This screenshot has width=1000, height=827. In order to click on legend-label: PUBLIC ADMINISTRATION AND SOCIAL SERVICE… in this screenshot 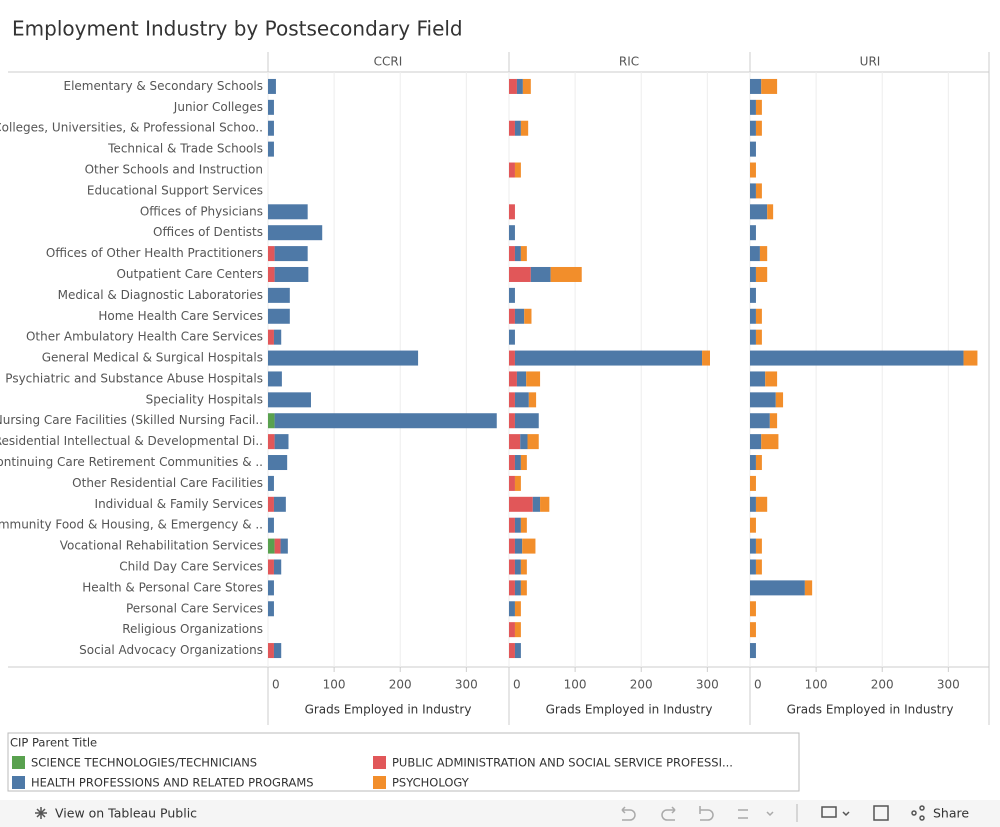, I will do `click(562, 763)`.